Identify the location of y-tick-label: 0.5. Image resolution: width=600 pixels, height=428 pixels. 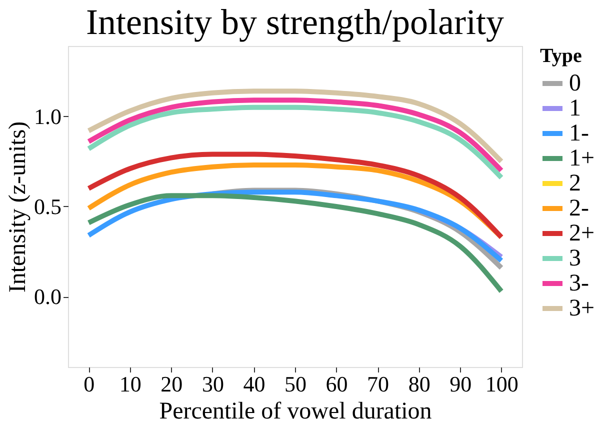
(48, 206).